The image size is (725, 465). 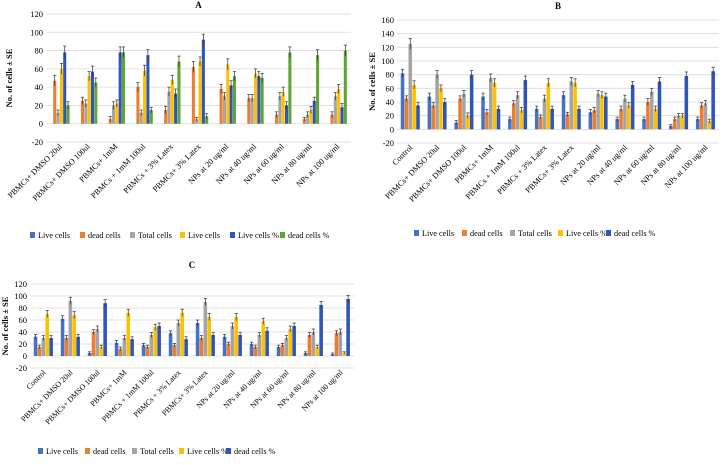 I want to click on legend-label: dead cells, so click(x=486, y=233).